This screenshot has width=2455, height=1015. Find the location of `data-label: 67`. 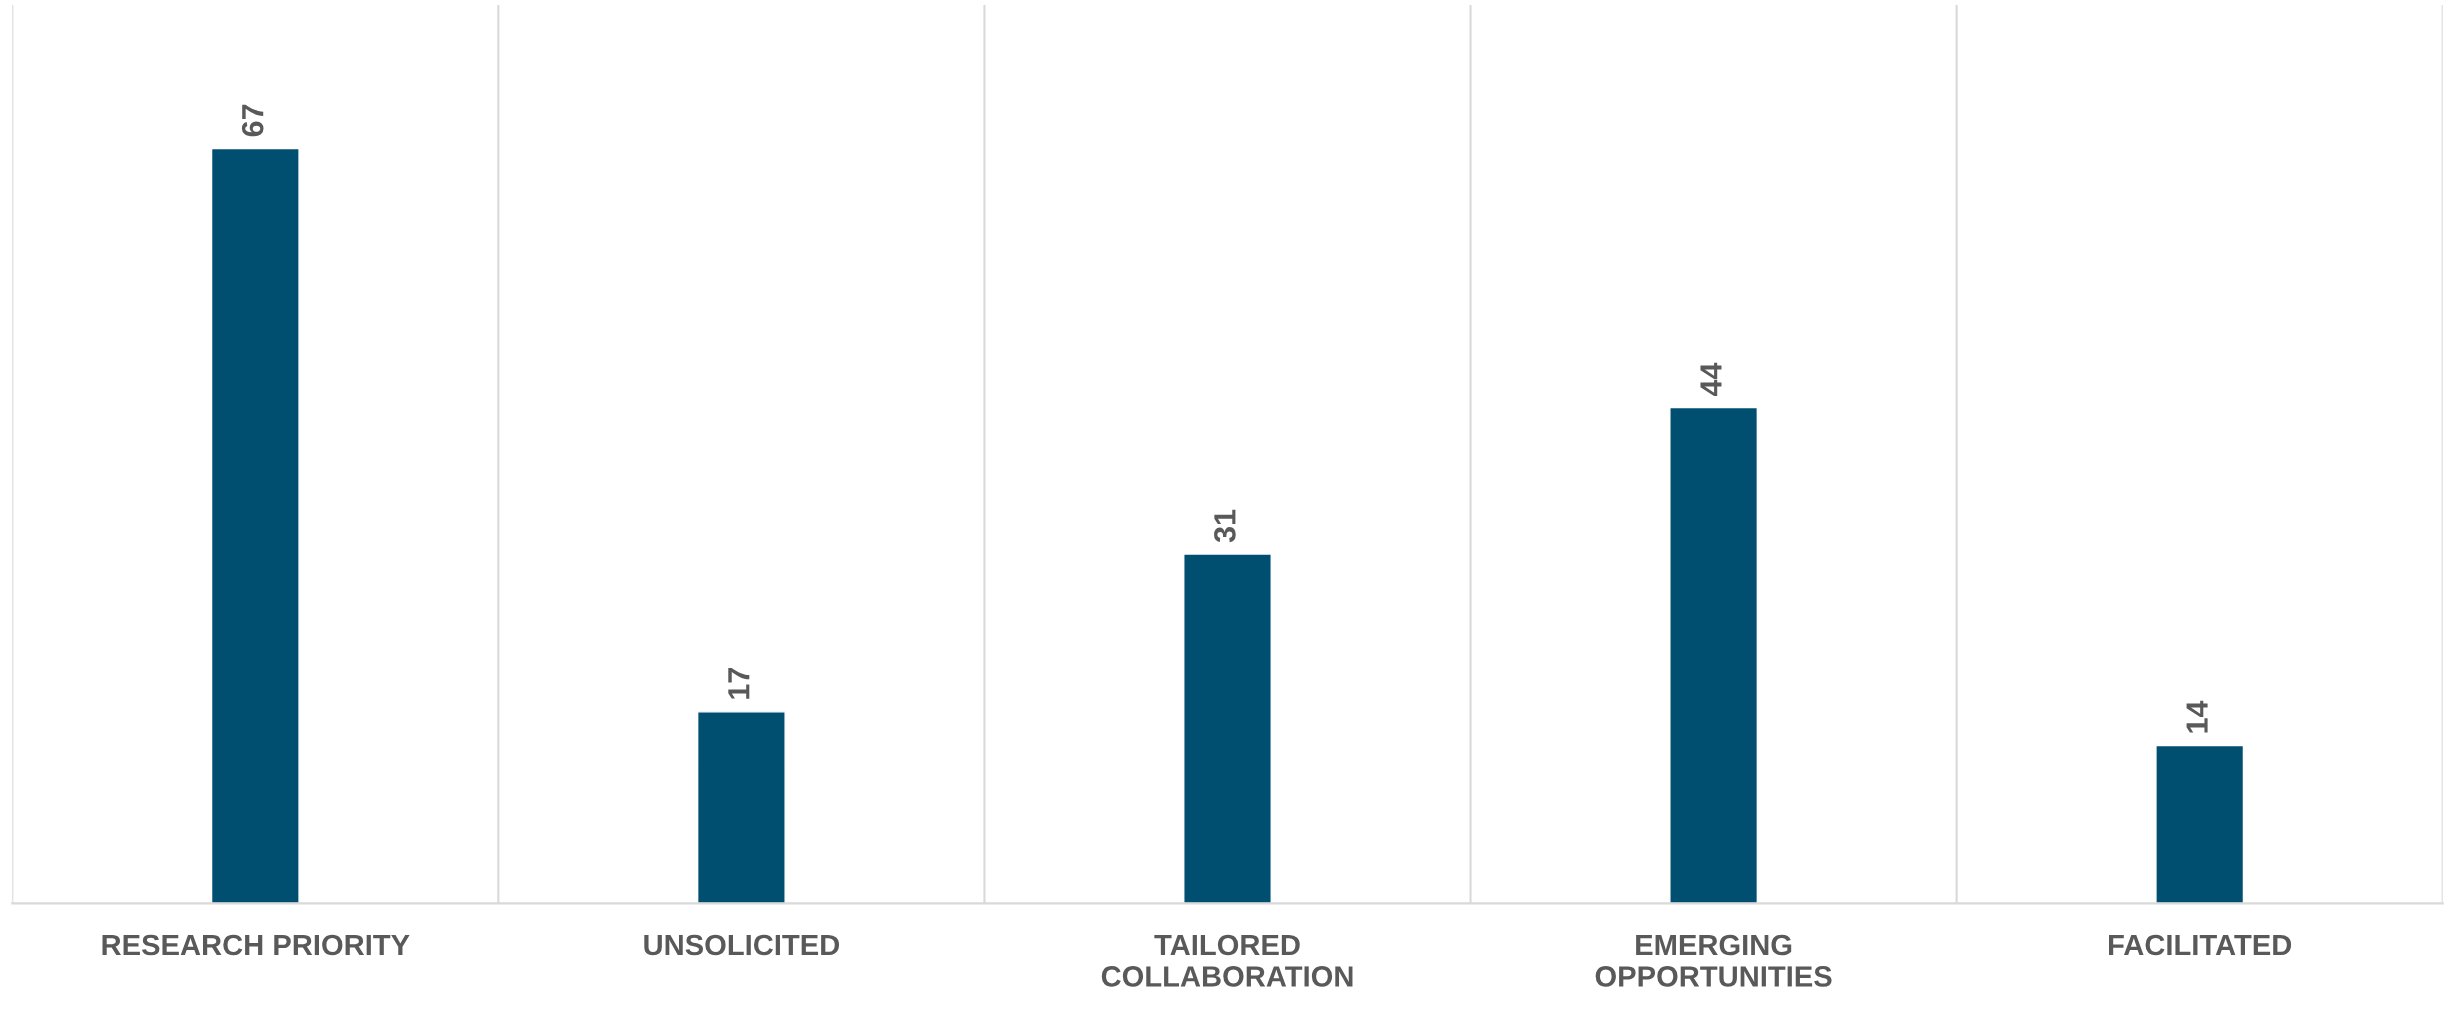

data-label: 67 is located at coordinates (252, 120).